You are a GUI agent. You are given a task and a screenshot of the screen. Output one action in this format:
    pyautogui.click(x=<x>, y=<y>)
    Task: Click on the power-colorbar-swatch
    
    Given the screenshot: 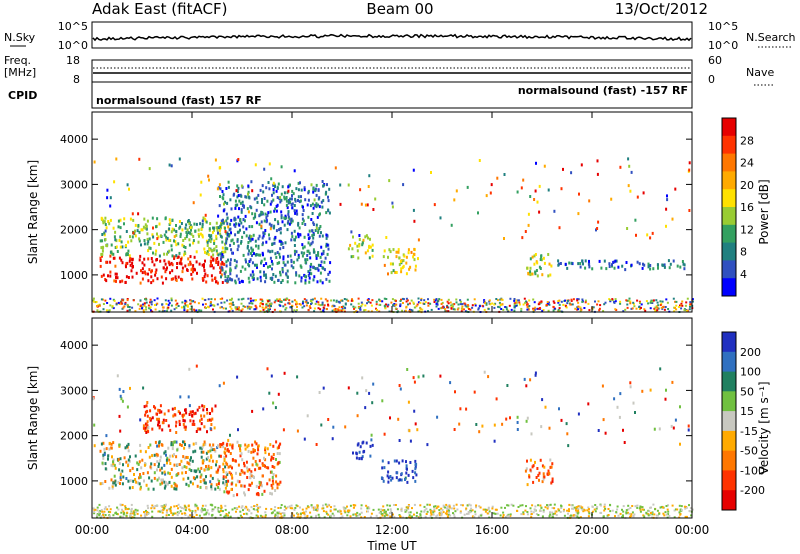 What is the action you would take?
    pyautogui.click(x=729, y=127)
    